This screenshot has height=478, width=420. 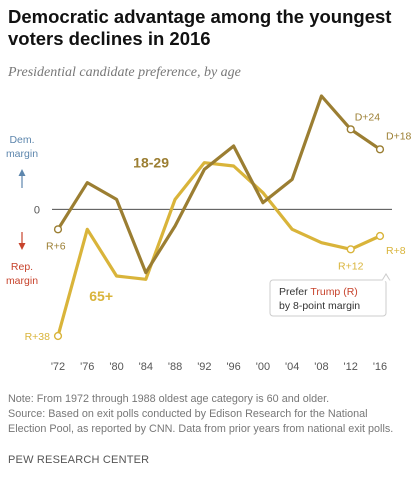 What do you see at coordinates (351, 266) in the screenshot?
I see `data-label: R+12` at bounding box center [351, 266].